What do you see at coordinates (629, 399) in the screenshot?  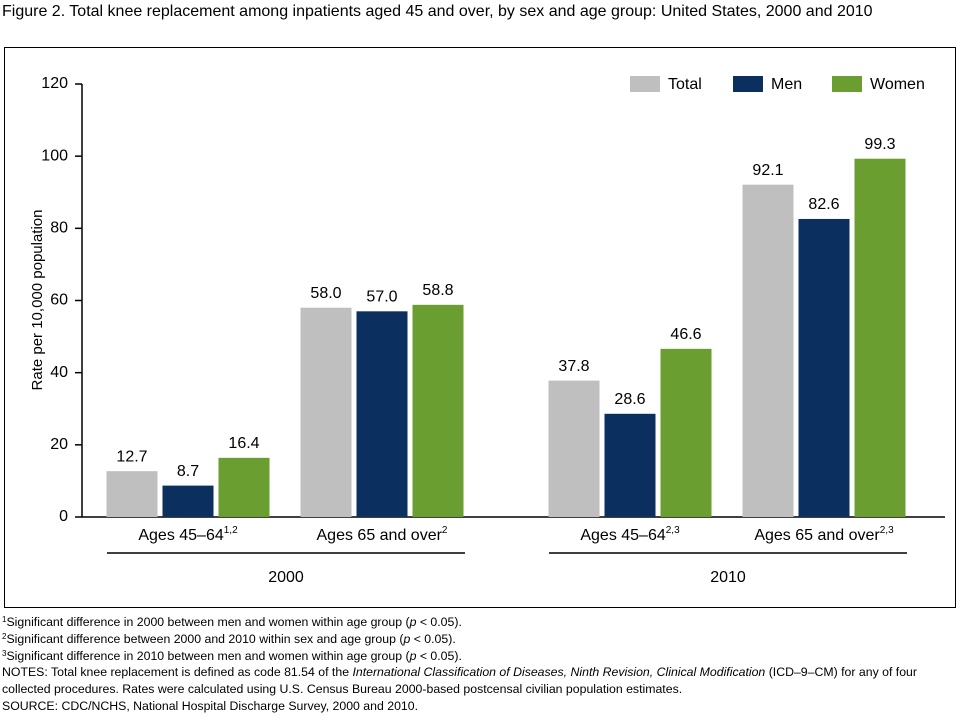 I see `value-label: 28.6` at bounding box center [629, 399].